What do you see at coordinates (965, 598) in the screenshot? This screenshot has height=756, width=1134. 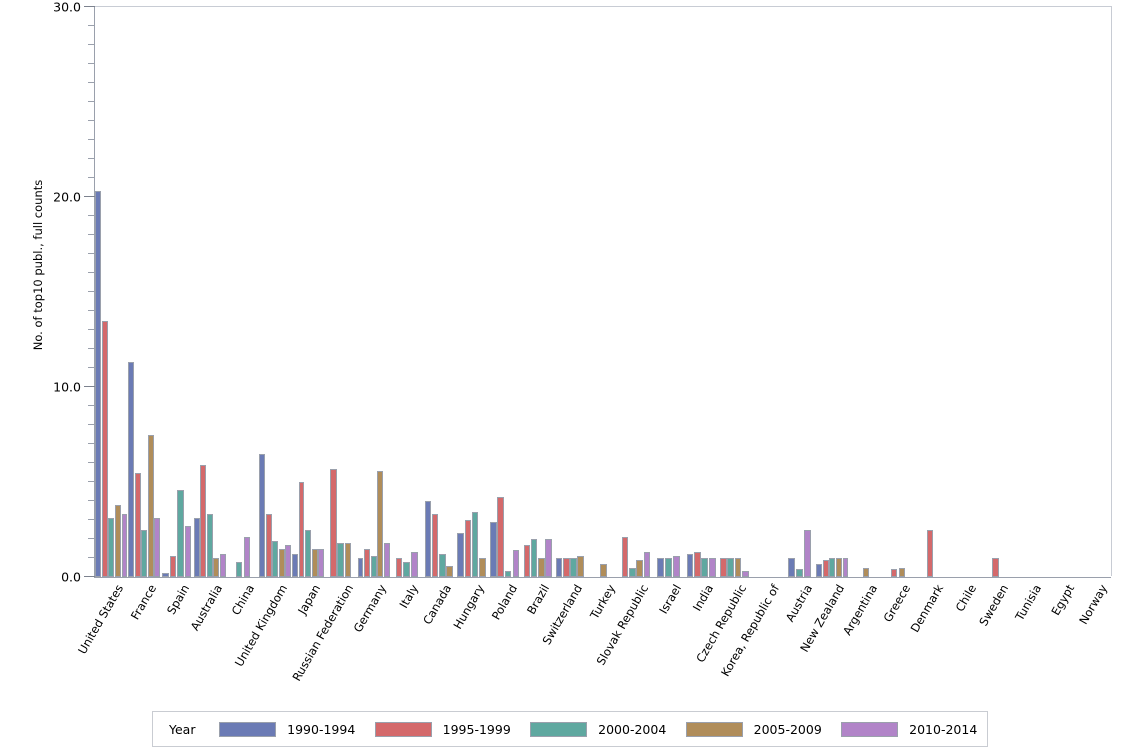 I see `x-axis-tick-label-text: Chile` at bounding box center [965, 598].